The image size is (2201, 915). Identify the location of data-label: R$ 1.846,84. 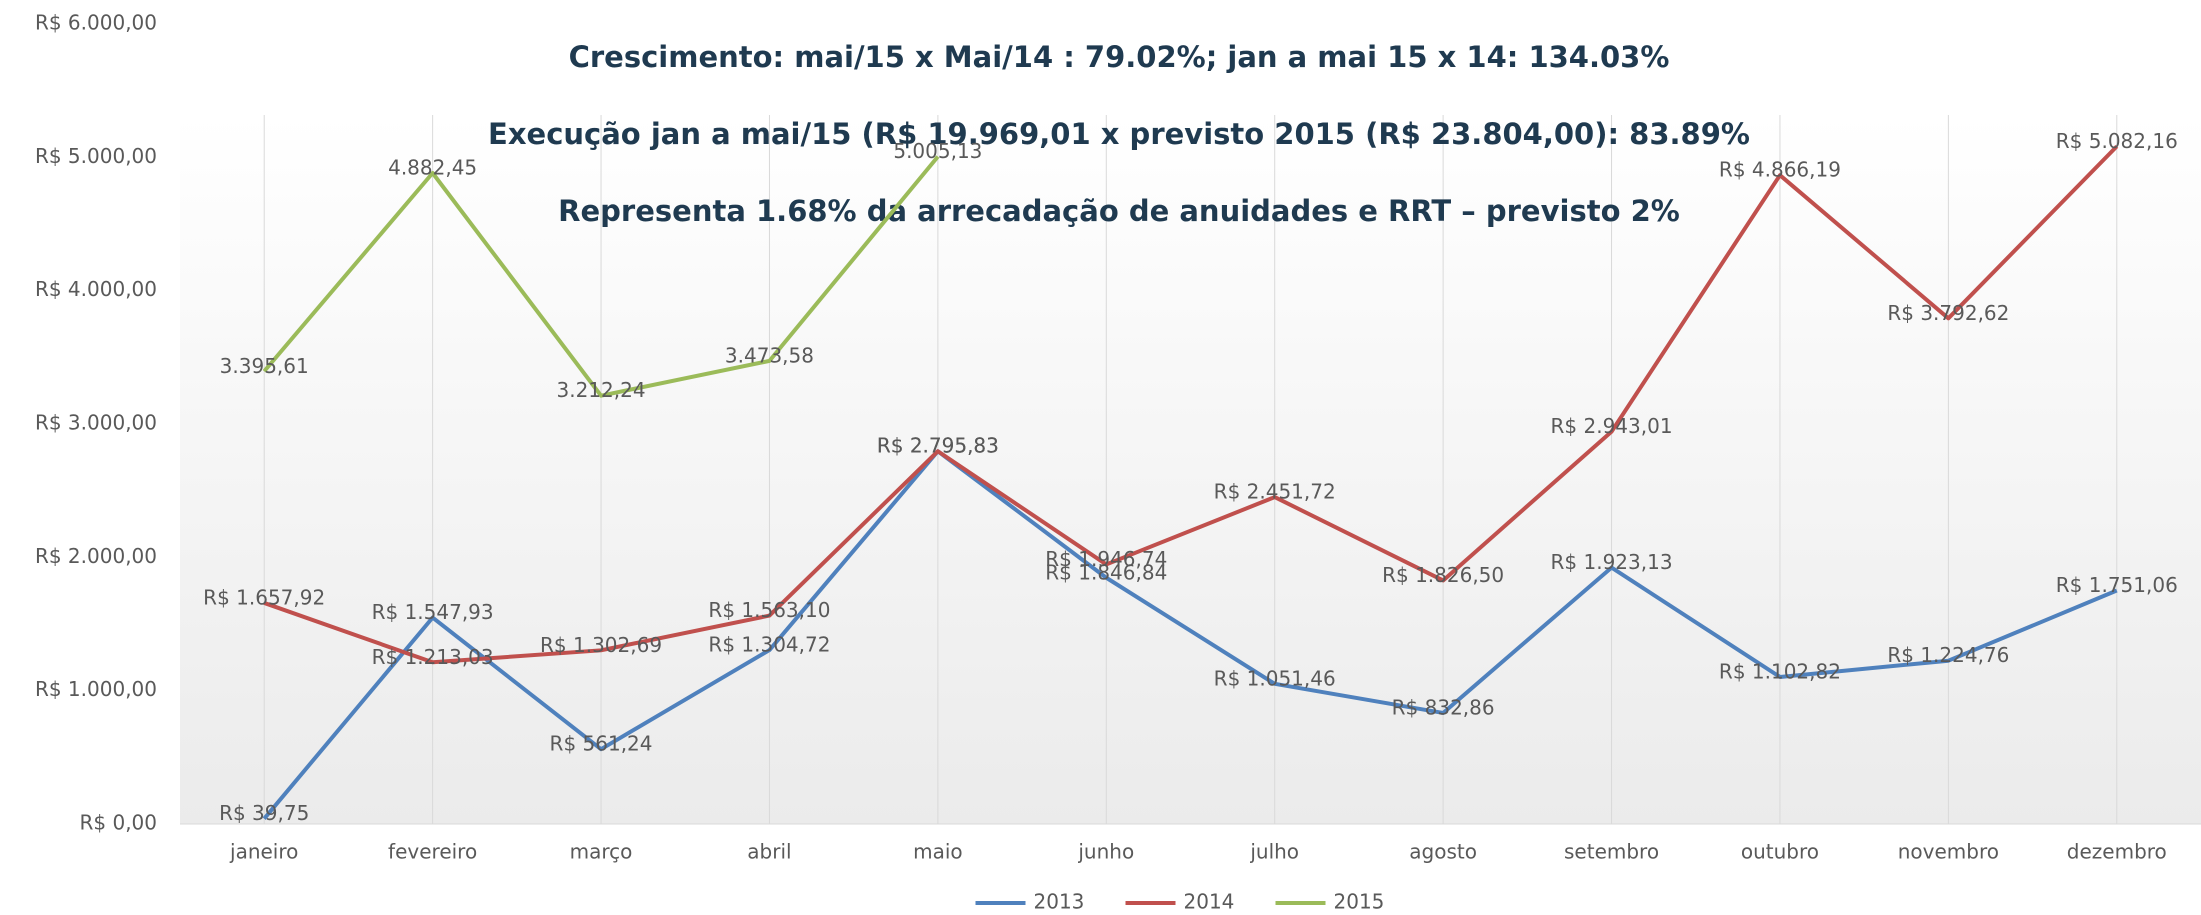
(1106, 572).